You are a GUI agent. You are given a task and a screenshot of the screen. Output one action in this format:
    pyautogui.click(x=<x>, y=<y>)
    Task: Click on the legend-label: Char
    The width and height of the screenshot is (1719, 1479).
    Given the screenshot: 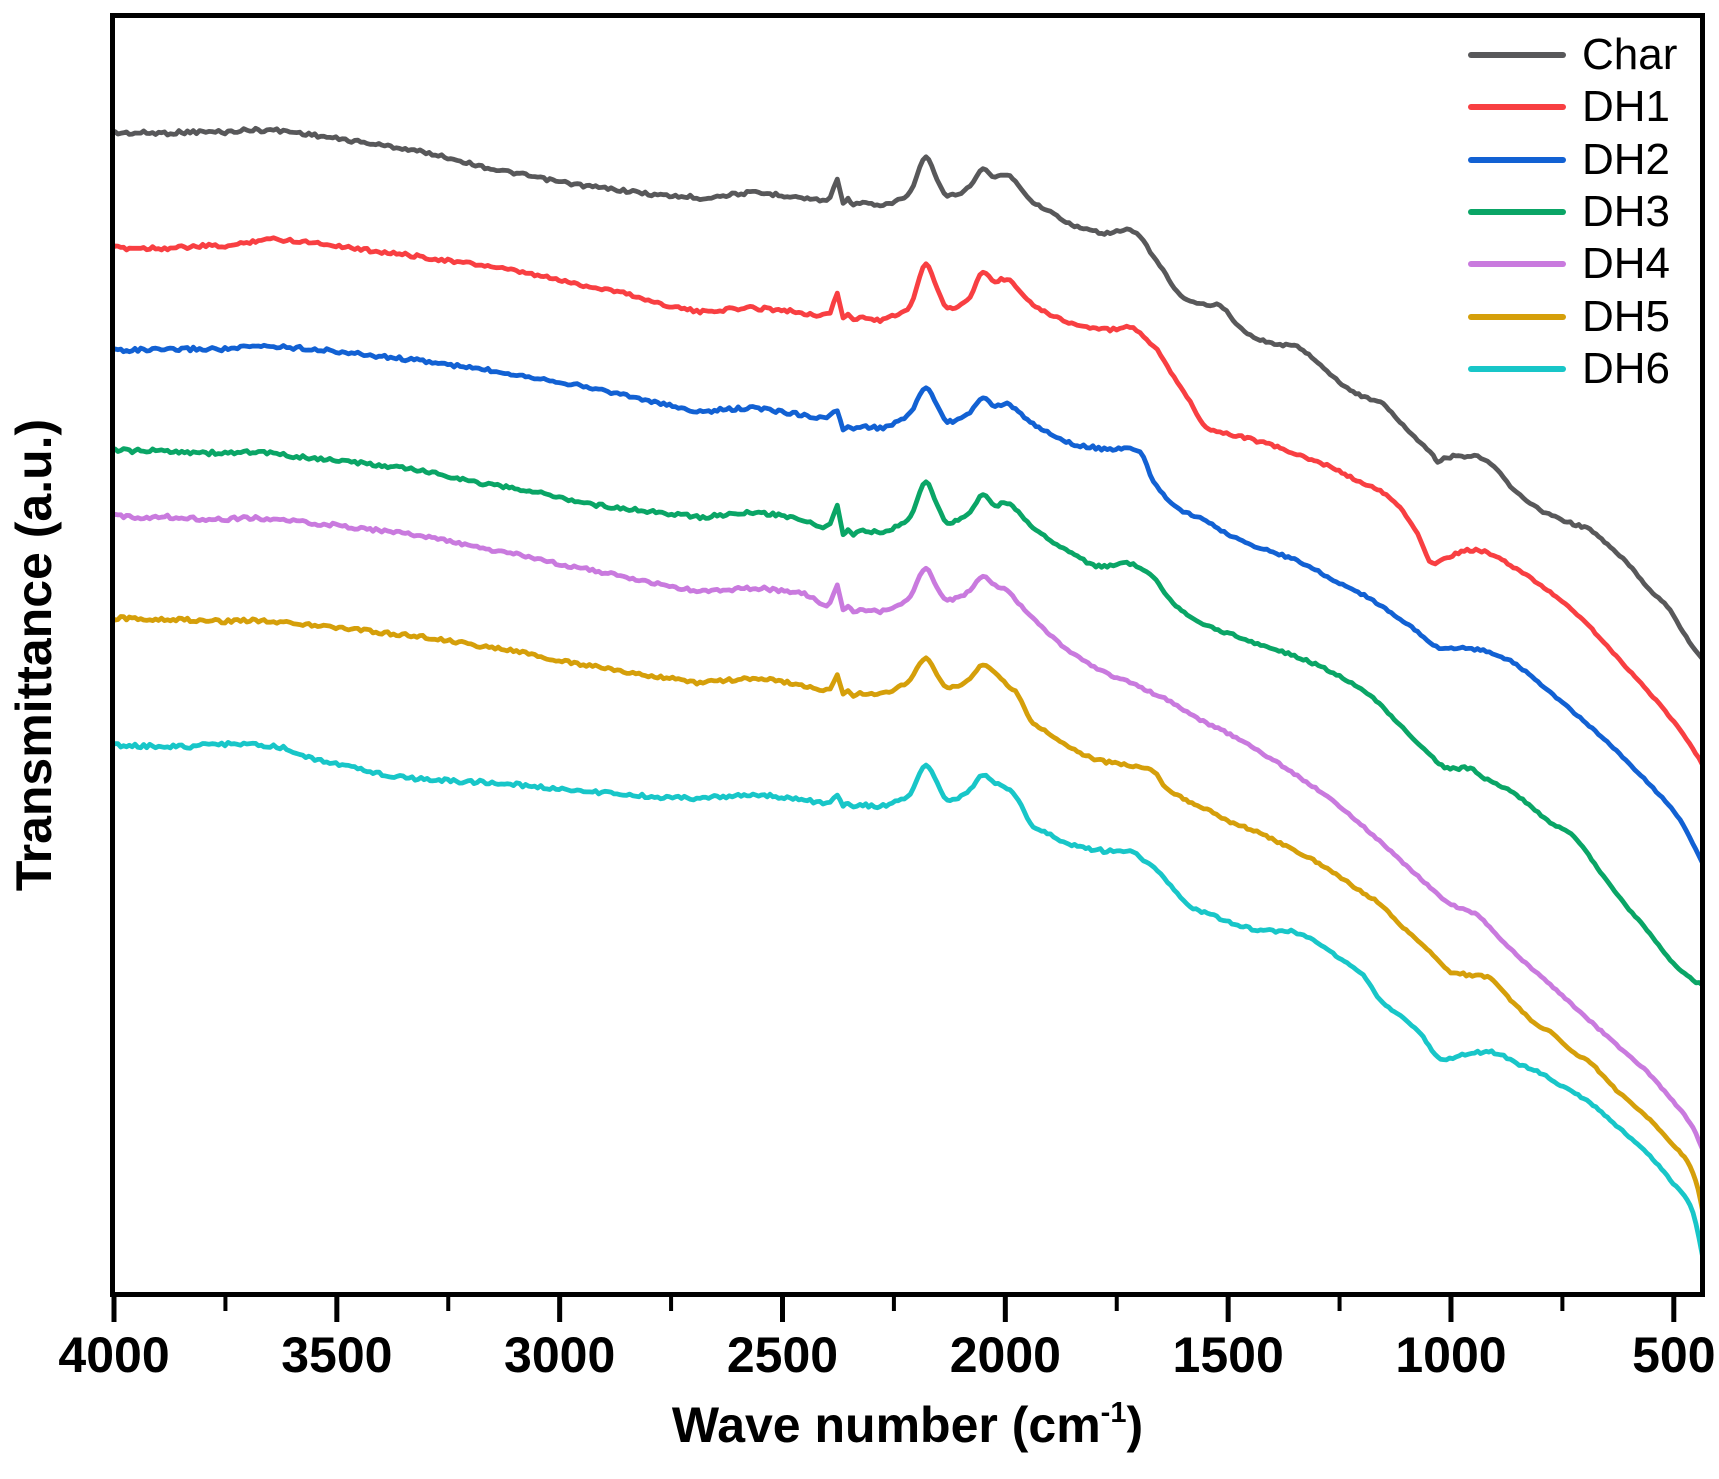 What is the action you would take?
    pyautogui.click(x=1630, y=55)
    